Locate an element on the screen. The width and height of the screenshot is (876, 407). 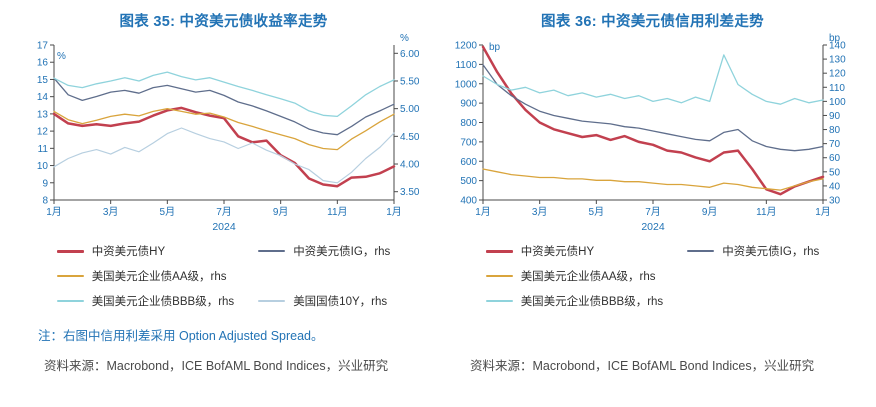
chart-36-title: 图表 36: 中资美元债信用利差走势 is located at coordinates (652, 22).